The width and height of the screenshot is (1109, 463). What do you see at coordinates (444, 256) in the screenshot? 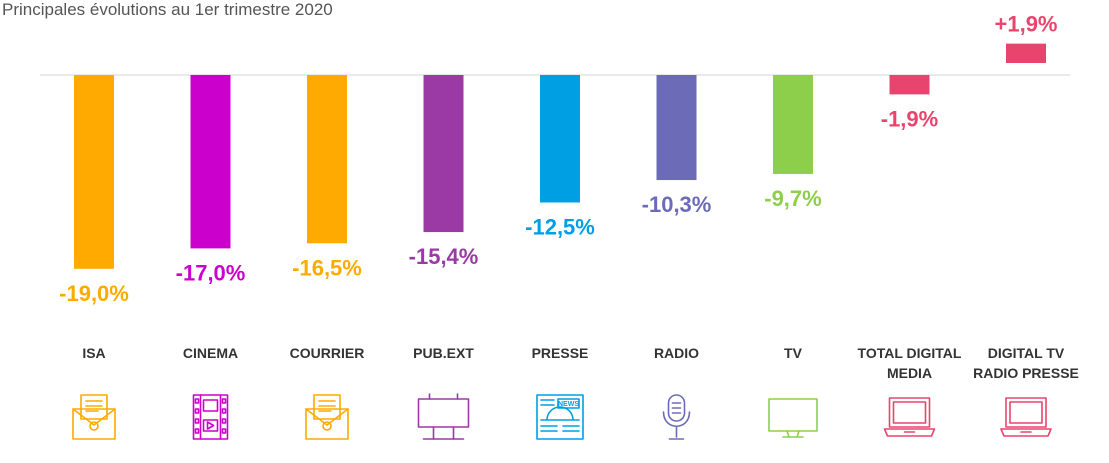
I see `bar-value-label: -15,4%` at bounding box center [444, 256].